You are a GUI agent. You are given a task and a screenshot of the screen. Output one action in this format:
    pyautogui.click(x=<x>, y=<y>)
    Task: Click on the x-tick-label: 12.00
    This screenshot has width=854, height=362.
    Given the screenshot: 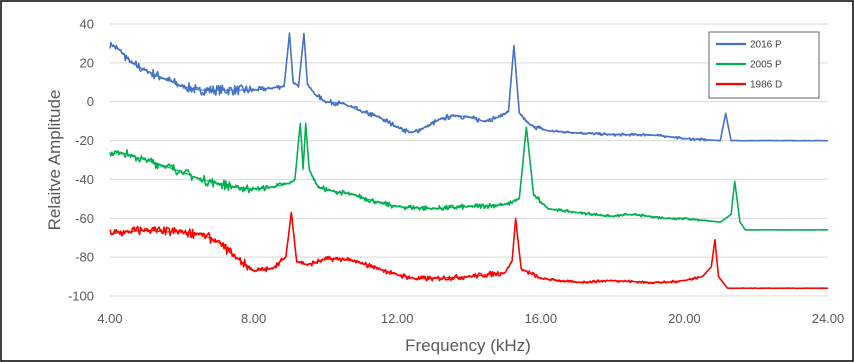 What is the action you would take?
    pyautogui.click(x=397, y=318)
    